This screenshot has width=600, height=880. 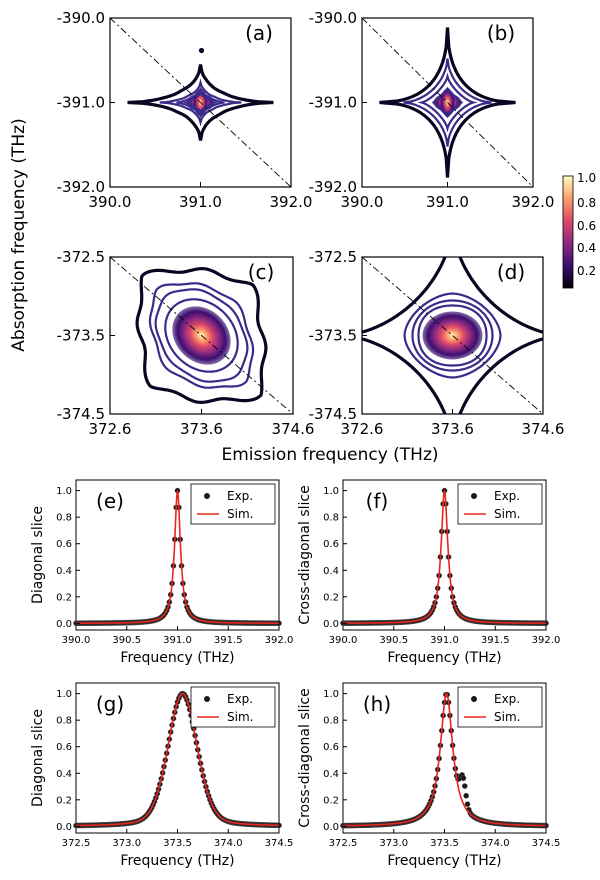 What do you see at coordinates (329, 455) in the screenshot?
I see `x-axis-label: Emission frequency (THz)` at bounding box center [329, 455].